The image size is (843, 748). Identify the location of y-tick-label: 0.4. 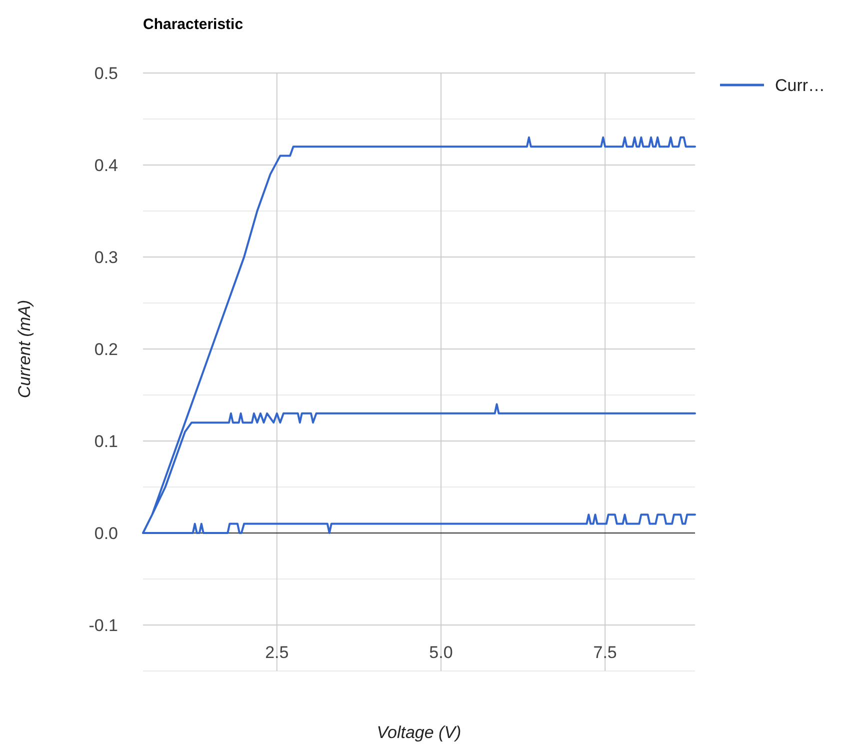
(106, 165).